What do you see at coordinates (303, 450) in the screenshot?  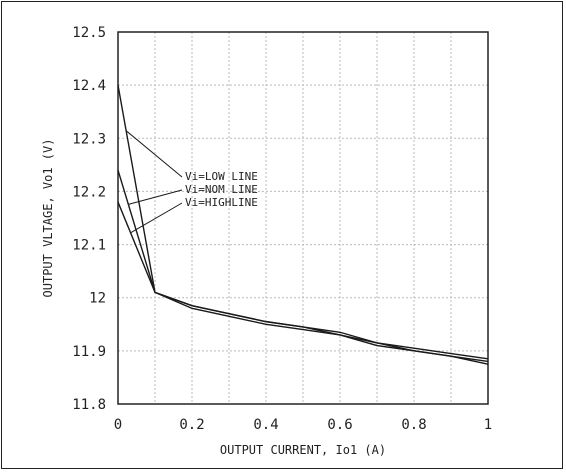 I see `x-axis-title: OUTPUT CURRENT, Io1 (A)` at bounding box center [303, 450].